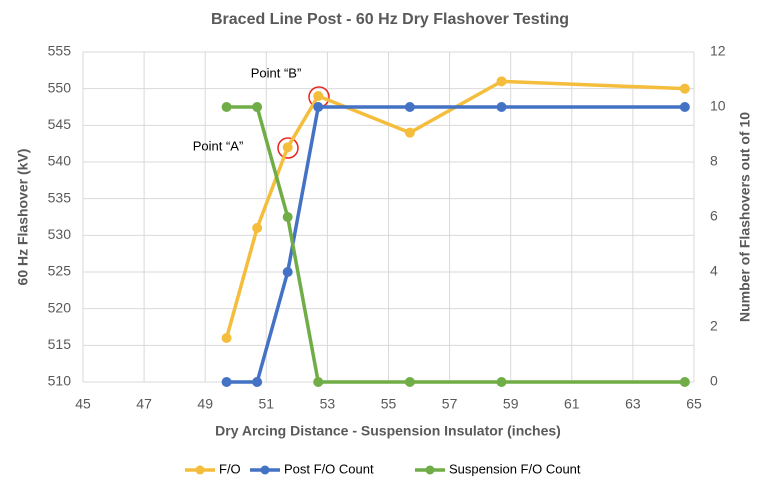 Image resolution: width=768 pixels, height=493 pixels. What do you see at coordinates (718, 106) in the screenshot?
I see `y2-tick-label: 10` at bounding box center [718, 106].